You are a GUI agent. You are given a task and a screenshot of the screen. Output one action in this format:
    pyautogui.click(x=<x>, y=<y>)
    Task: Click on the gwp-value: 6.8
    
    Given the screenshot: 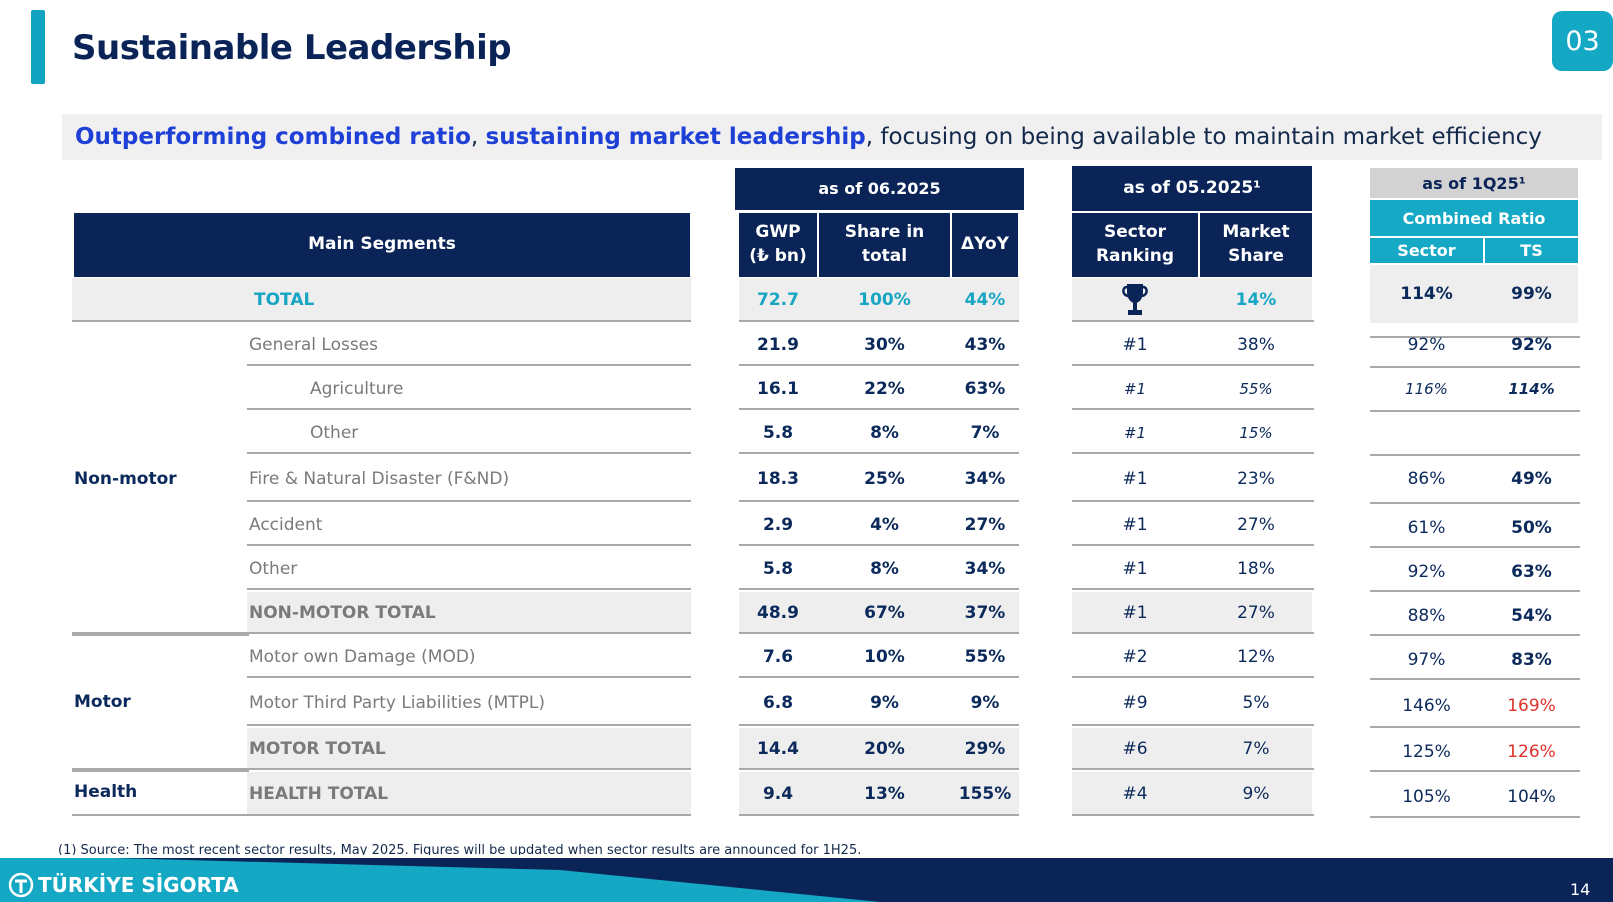 What is the action you would take?
    pyautogui.click(x=778, y=703)
    